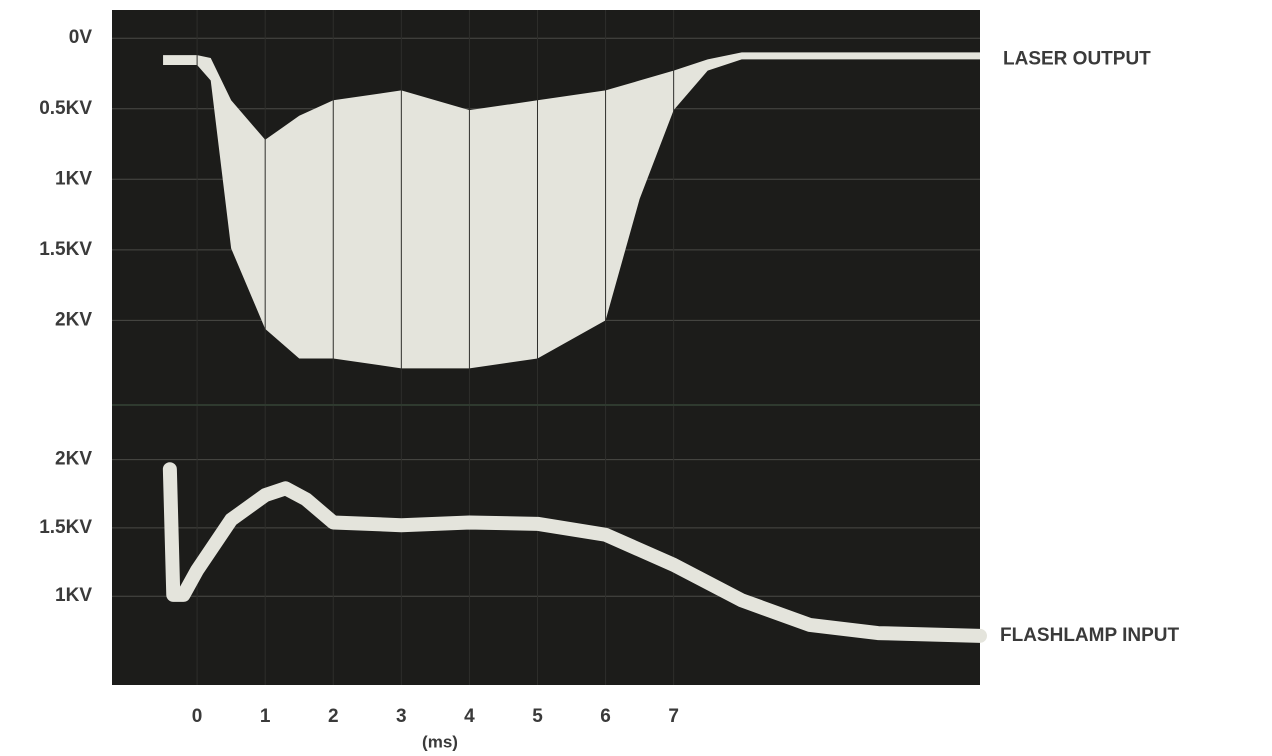 This screenshot has height=756, width=1272. I want to click on x-tick-label: 2, so click(333, 716).